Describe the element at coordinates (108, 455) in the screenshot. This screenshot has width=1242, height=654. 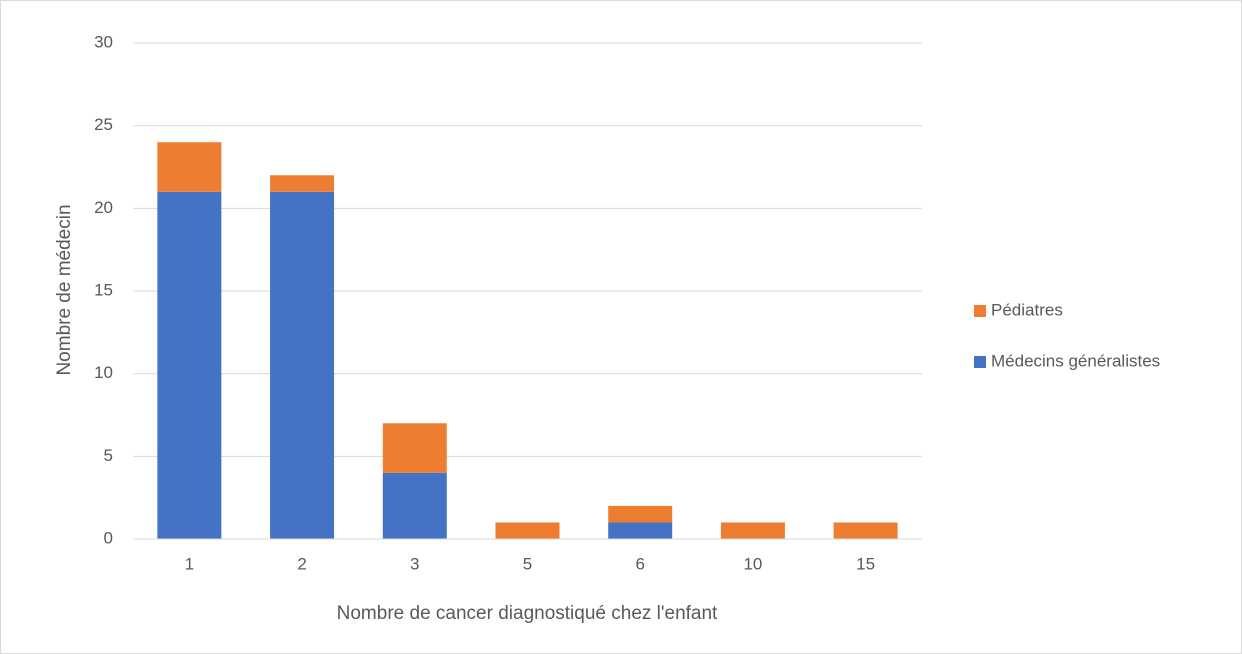
I see `y-tick-label: 5` at that location.